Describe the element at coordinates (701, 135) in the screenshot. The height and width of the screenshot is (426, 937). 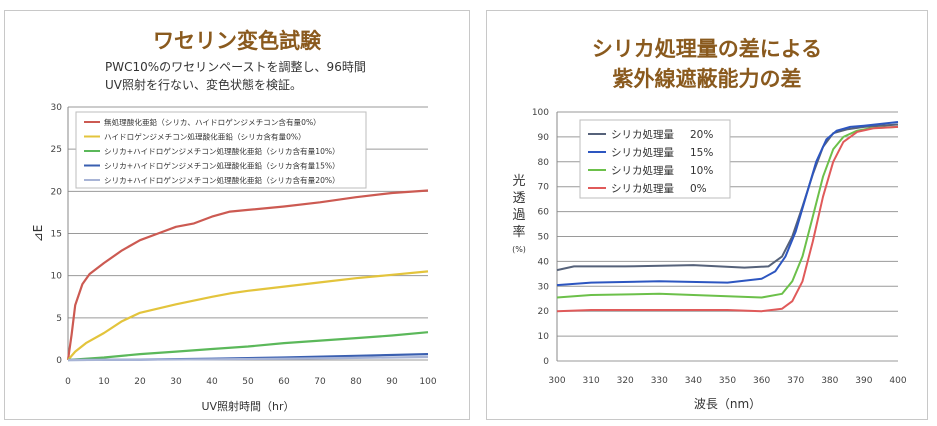
I see `legend-amount: 20%` at that location.